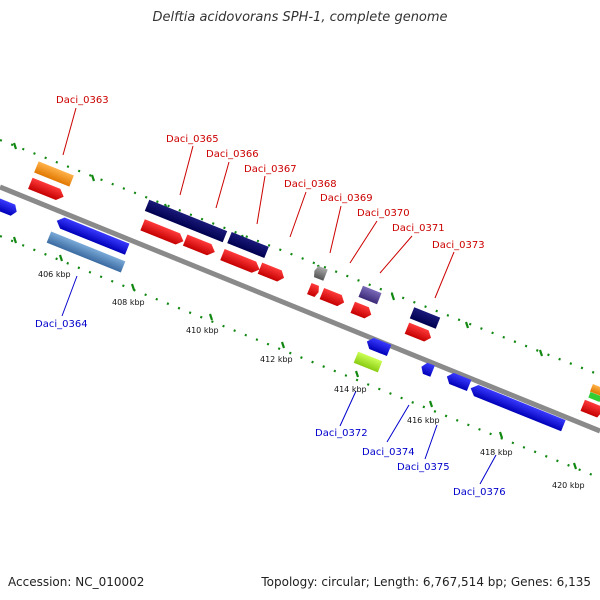 Image resolution: width=600 pixels, height=600 pixels. Describe the element at coordinates (418, 228) in the screenshot. I see `gene-label-daci-0371: Daci_0371` at that location.